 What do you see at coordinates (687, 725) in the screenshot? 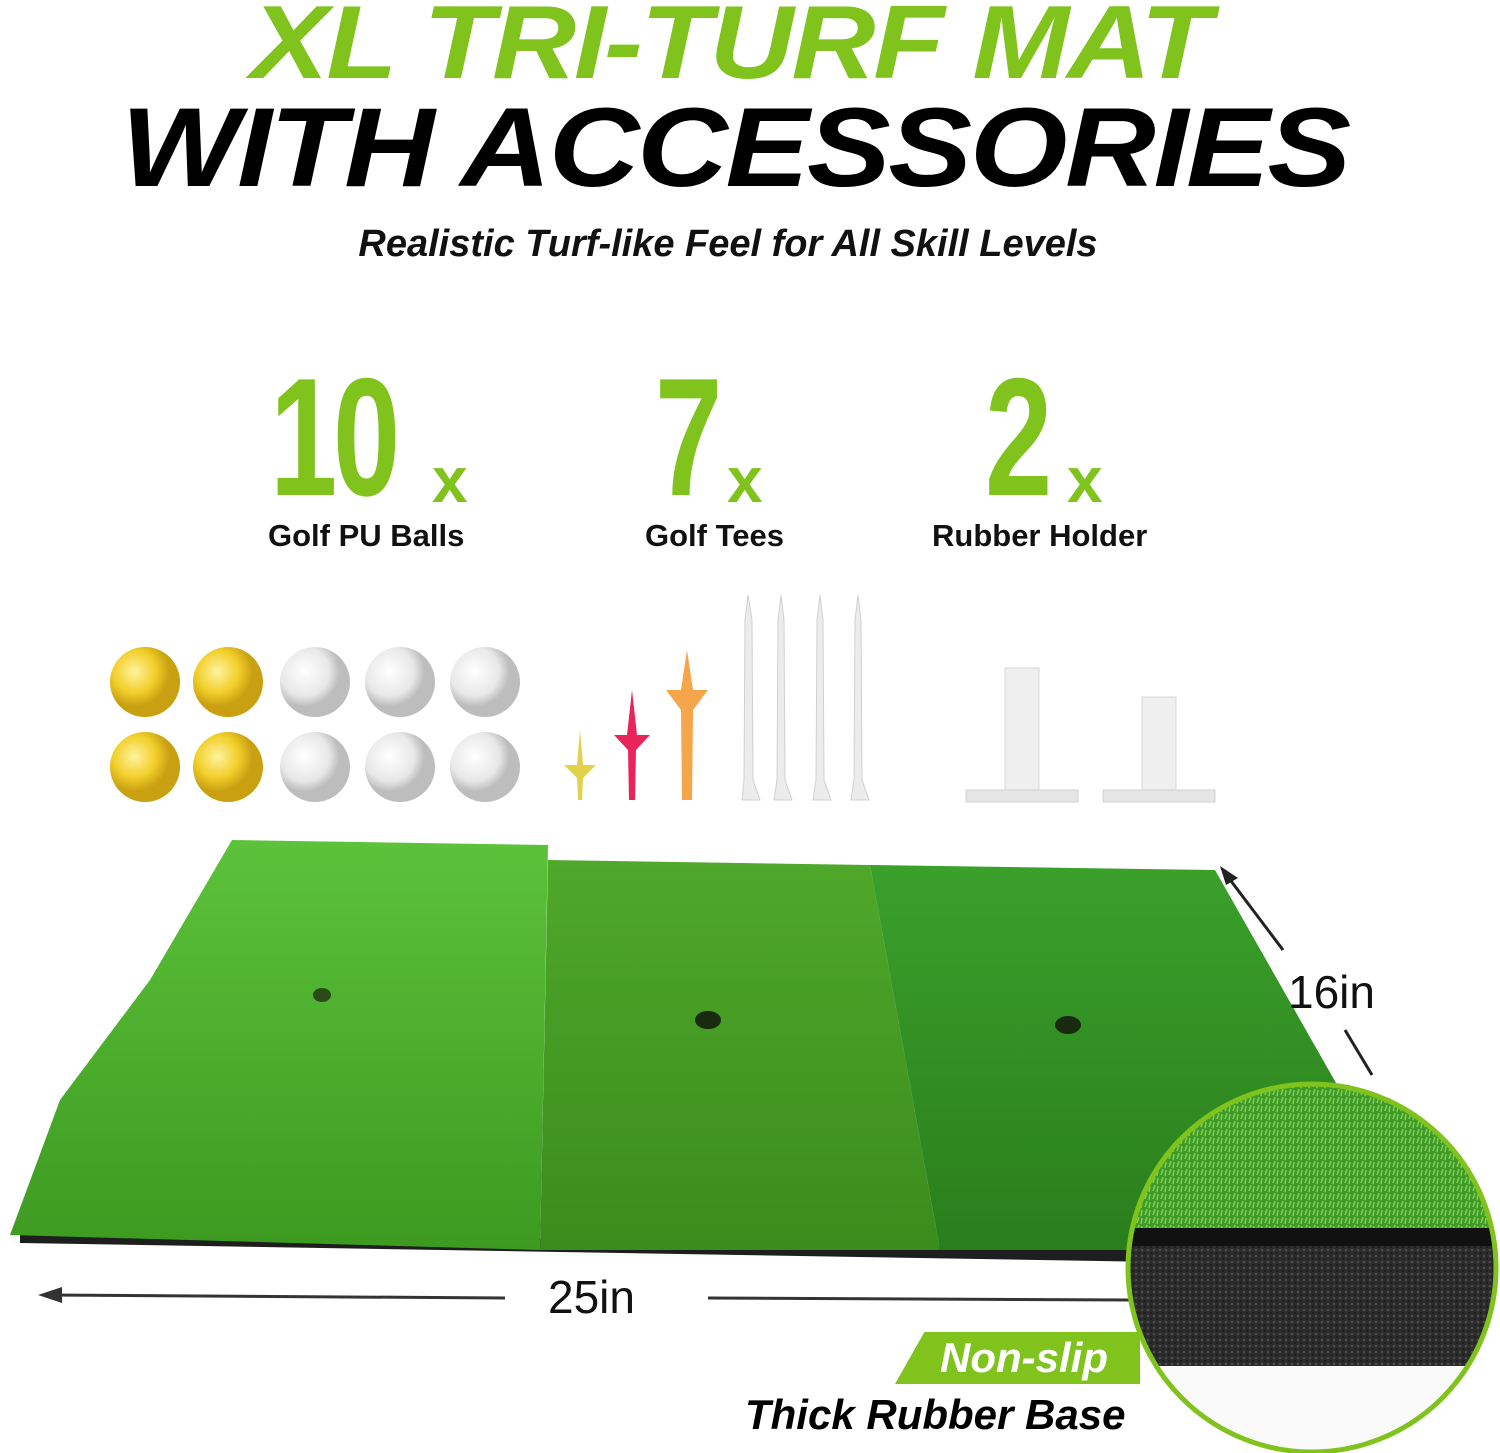
I see `tee-orange` at bounding box center [687, 725].